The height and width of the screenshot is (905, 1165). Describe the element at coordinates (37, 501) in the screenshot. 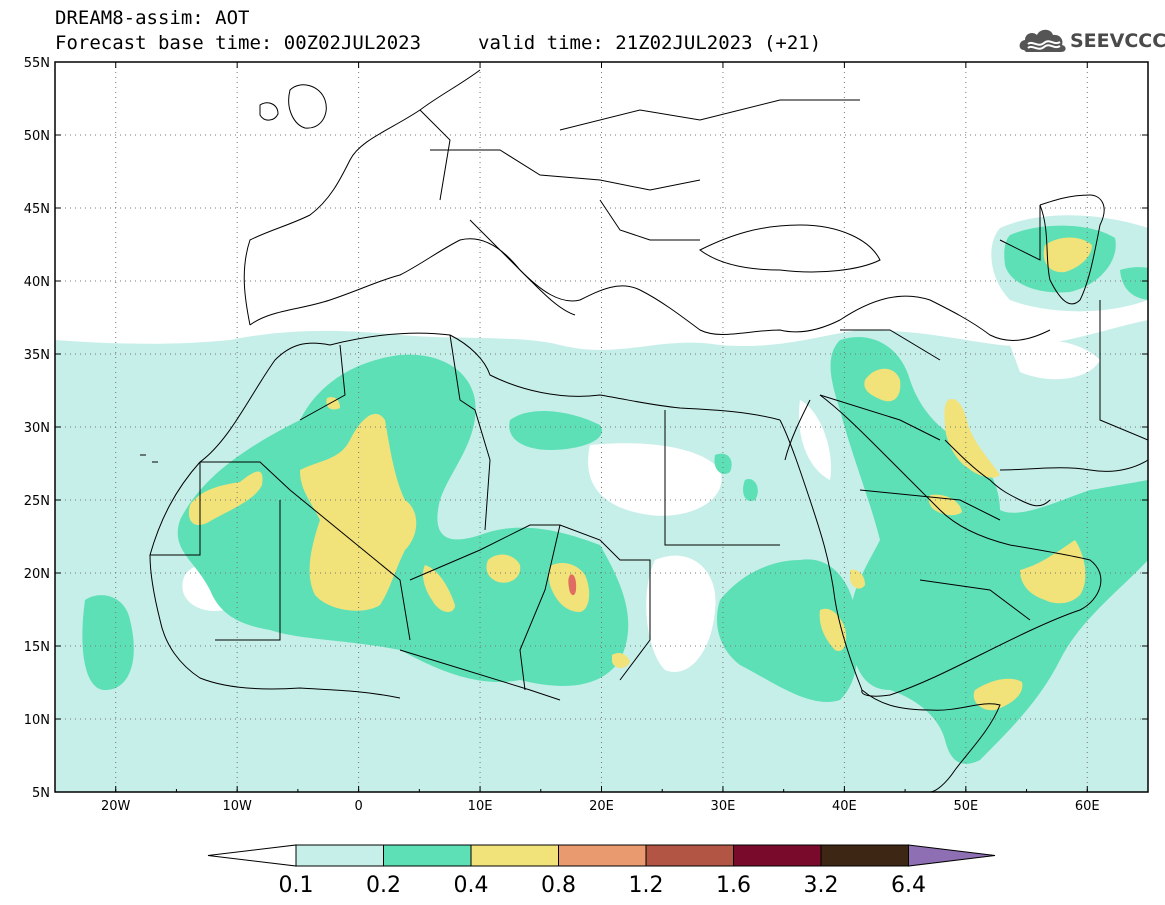

I see `lat-label-25N: 25N` at that location.